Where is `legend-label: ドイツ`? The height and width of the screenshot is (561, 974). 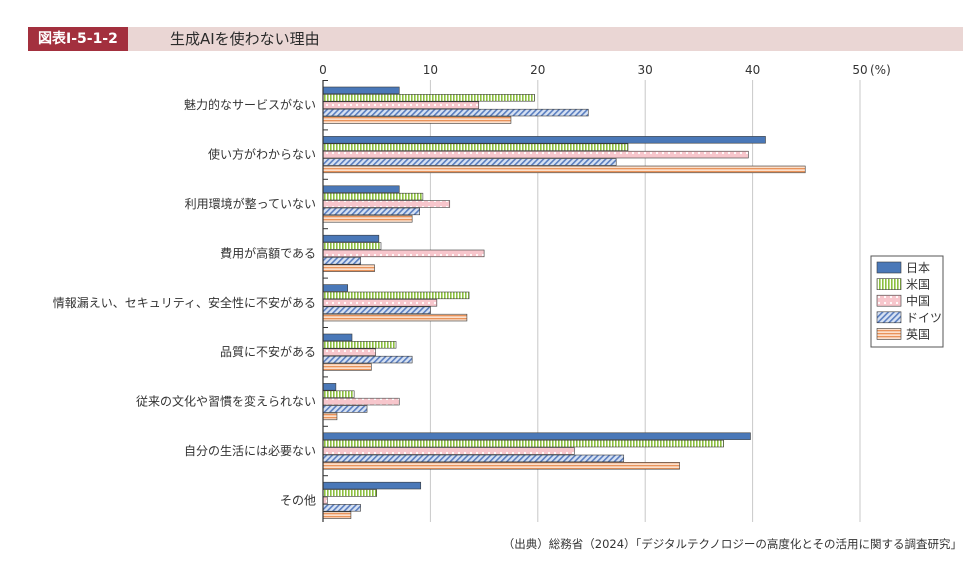 legend-label: ドイツ is located at coordinates (924, 318).